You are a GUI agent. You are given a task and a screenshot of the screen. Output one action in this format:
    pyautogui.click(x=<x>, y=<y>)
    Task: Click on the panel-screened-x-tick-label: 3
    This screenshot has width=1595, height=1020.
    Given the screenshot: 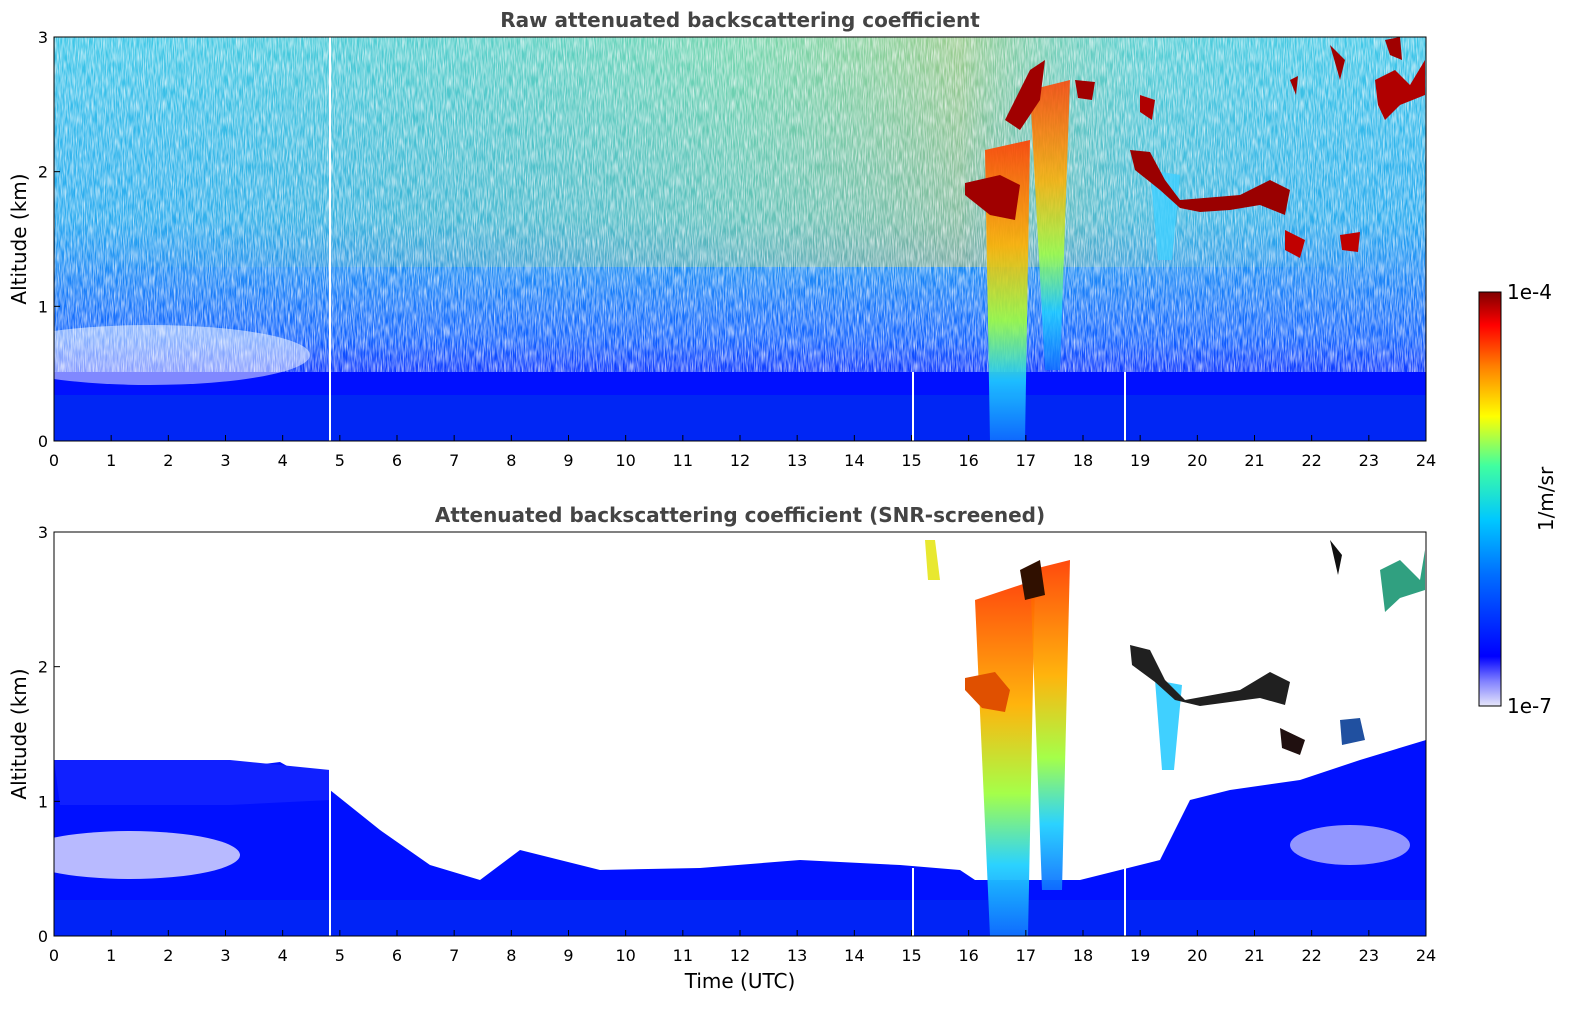 What is the action you would take?
    pyautogui.click(x=225, y=955)
    